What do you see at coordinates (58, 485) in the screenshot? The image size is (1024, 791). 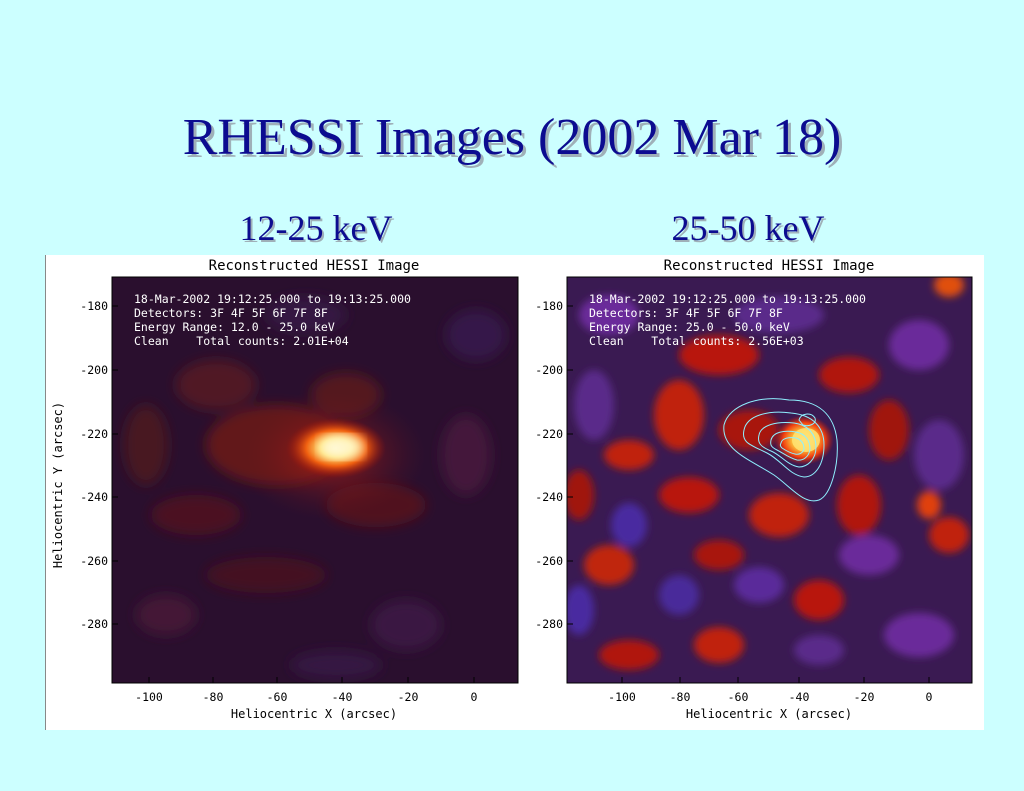 I see `y-axis-label: Heliocentric Y (arcsec)` at bounding box center [58, 485].